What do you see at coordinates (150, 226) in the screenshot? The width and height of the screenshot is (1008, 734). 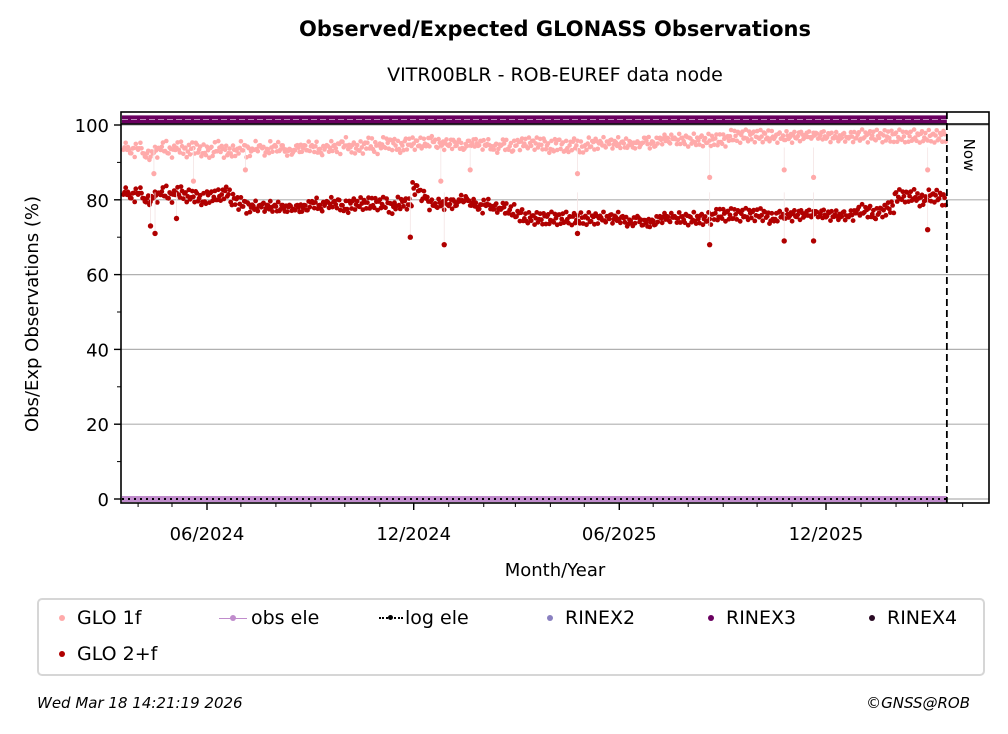 I see `point-glo-2-f-outlier` at bounding box center [150, 226].